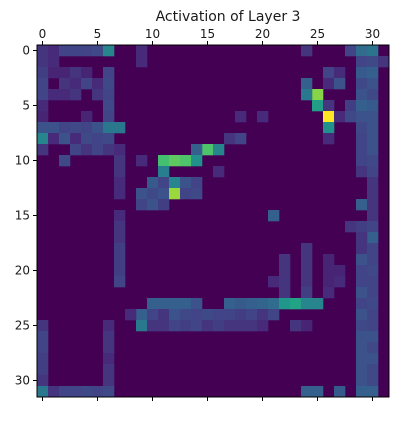  What do you see at coordinates (26, 106) in the screenshot?
I see `y-tick-label: 5` at bounding box center [26, 106].